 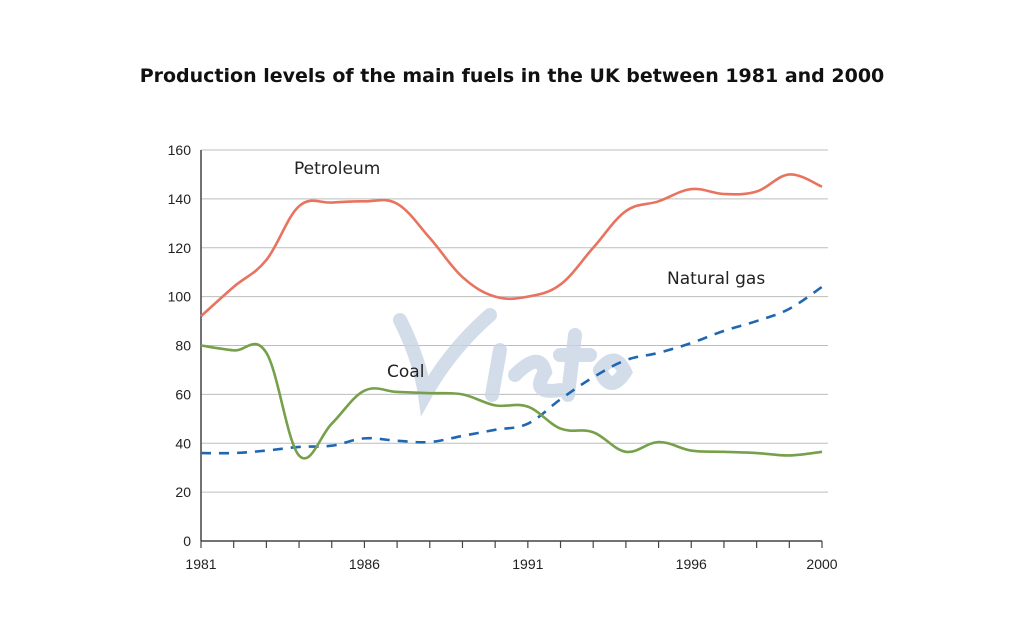 I want to click on series-label-coal: Coal, so click(x=405, y=372).